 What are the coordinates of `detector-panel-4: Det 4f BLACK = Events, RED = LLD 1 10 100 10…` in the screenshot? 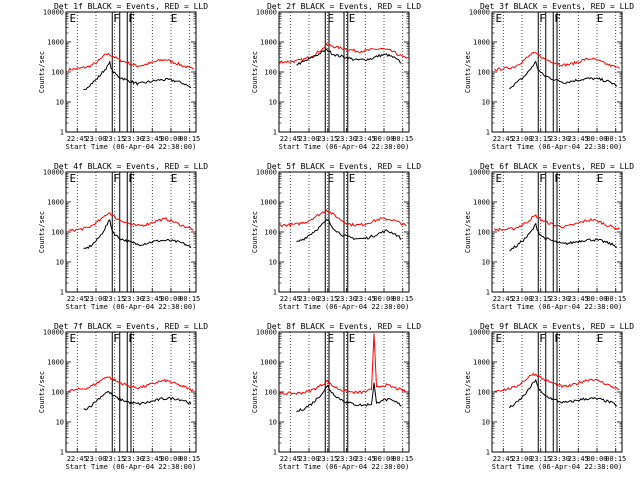 It's located at (123, 236).